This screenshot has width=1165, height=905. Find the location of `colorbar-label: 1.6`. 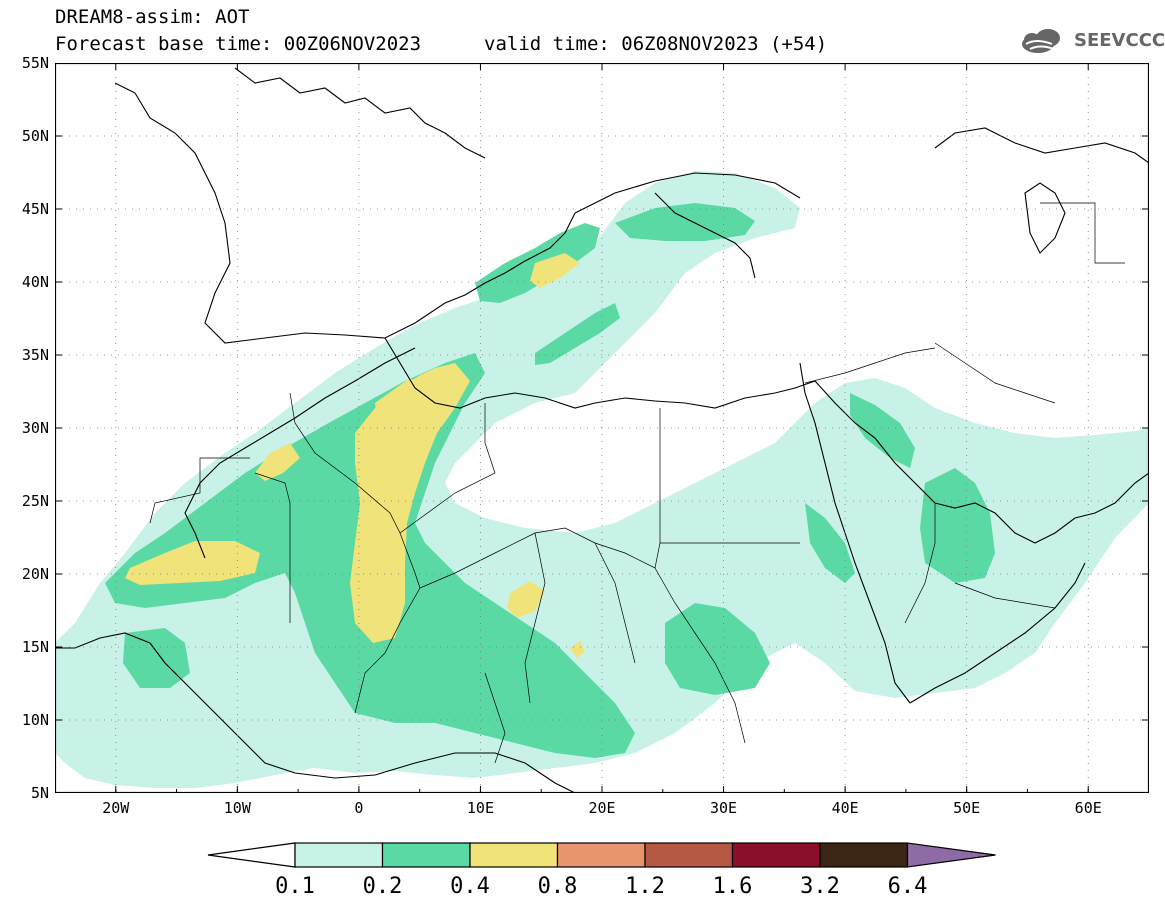

colorbar-label: 1.6 is located at coordinates (733, 886).